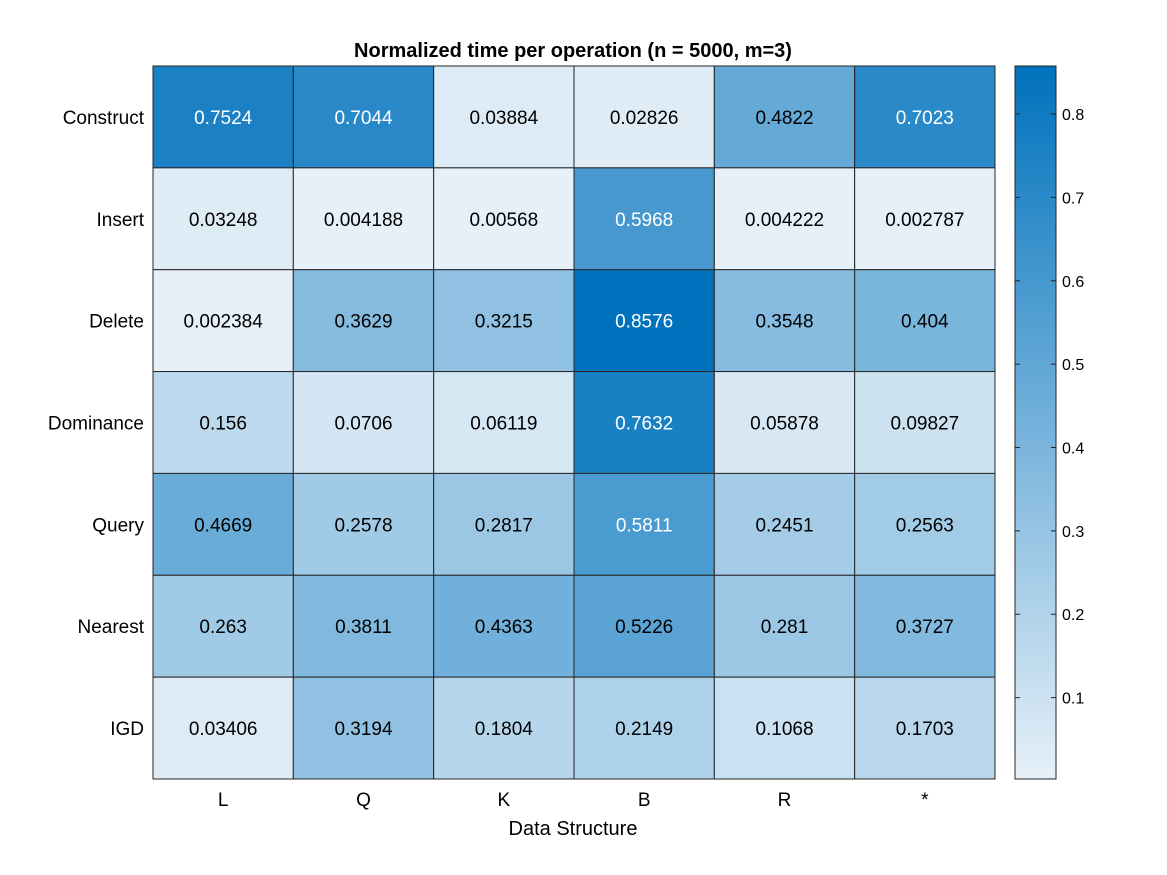 The width and height of the screenshot is (1167, 875). Describe the element at coordinates (784, 424) in the screenshot. I see `cell-value-label: 0.05878` at that location.